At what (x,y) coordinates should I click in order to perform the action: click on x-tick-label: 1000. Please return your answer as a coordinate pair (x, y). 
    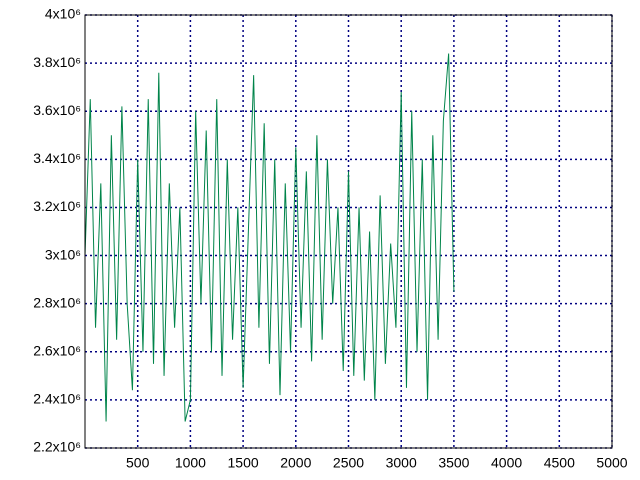
    Looking at the image, I should click on (190, 463).